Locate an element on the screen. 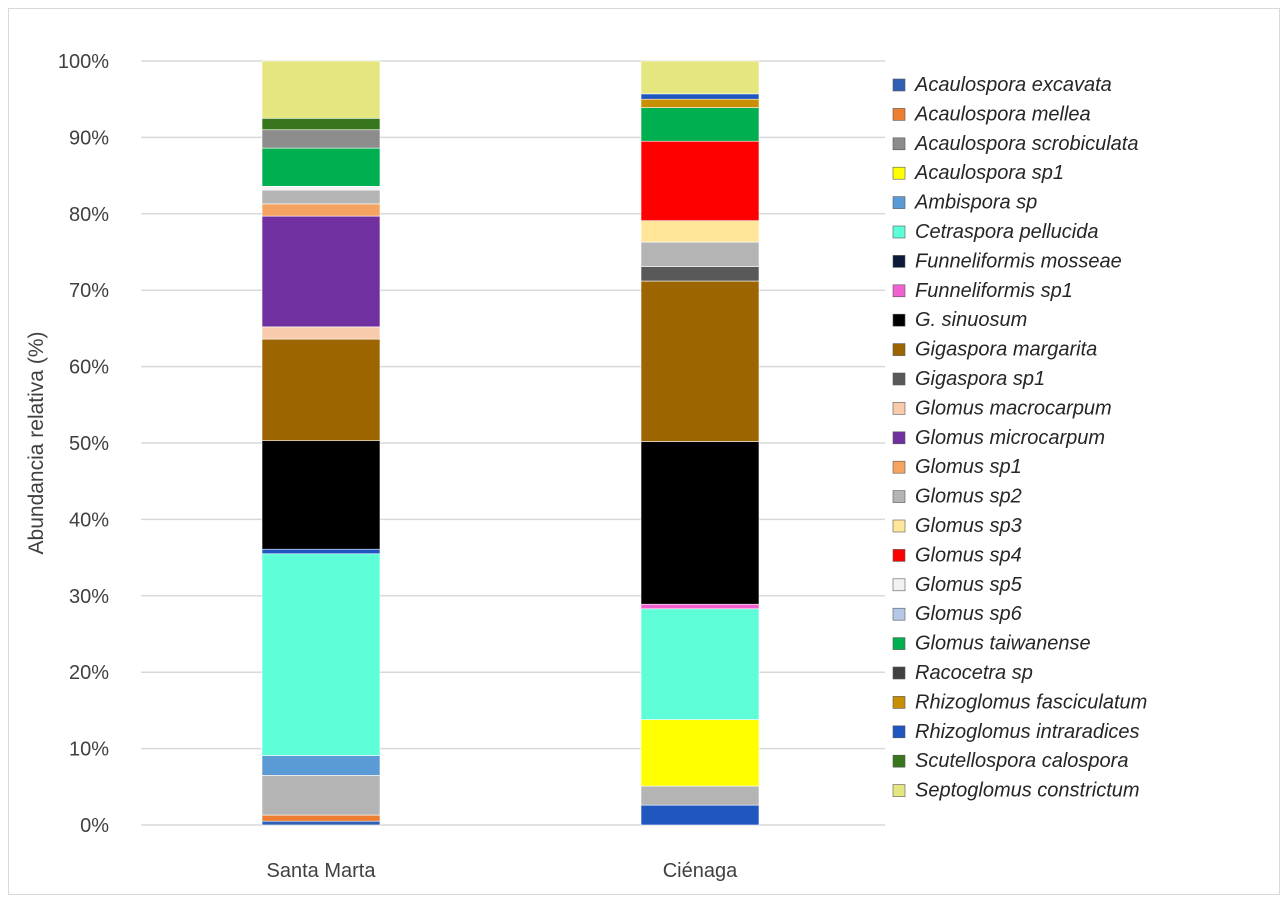 Image resolution: width=1288 pixels, height=903 pixels. bar-stack-ci-naga is located at coordinates (700, 443).